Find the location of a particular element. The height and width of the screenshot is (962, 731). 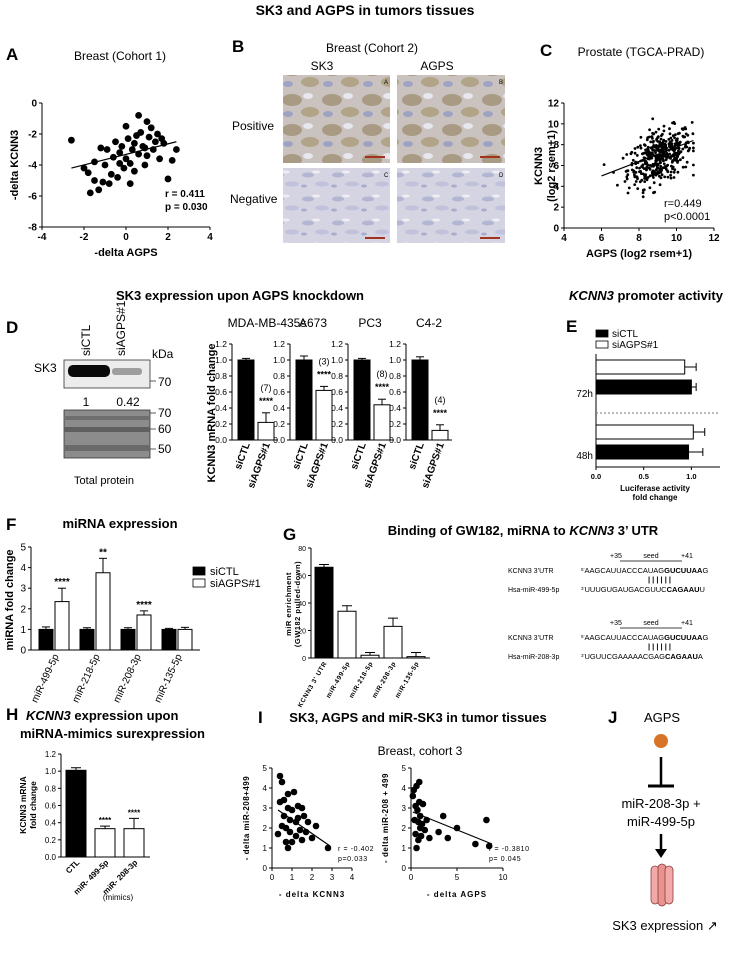

panel-b-row-negative: Negative is located at coordinates (254, 199).